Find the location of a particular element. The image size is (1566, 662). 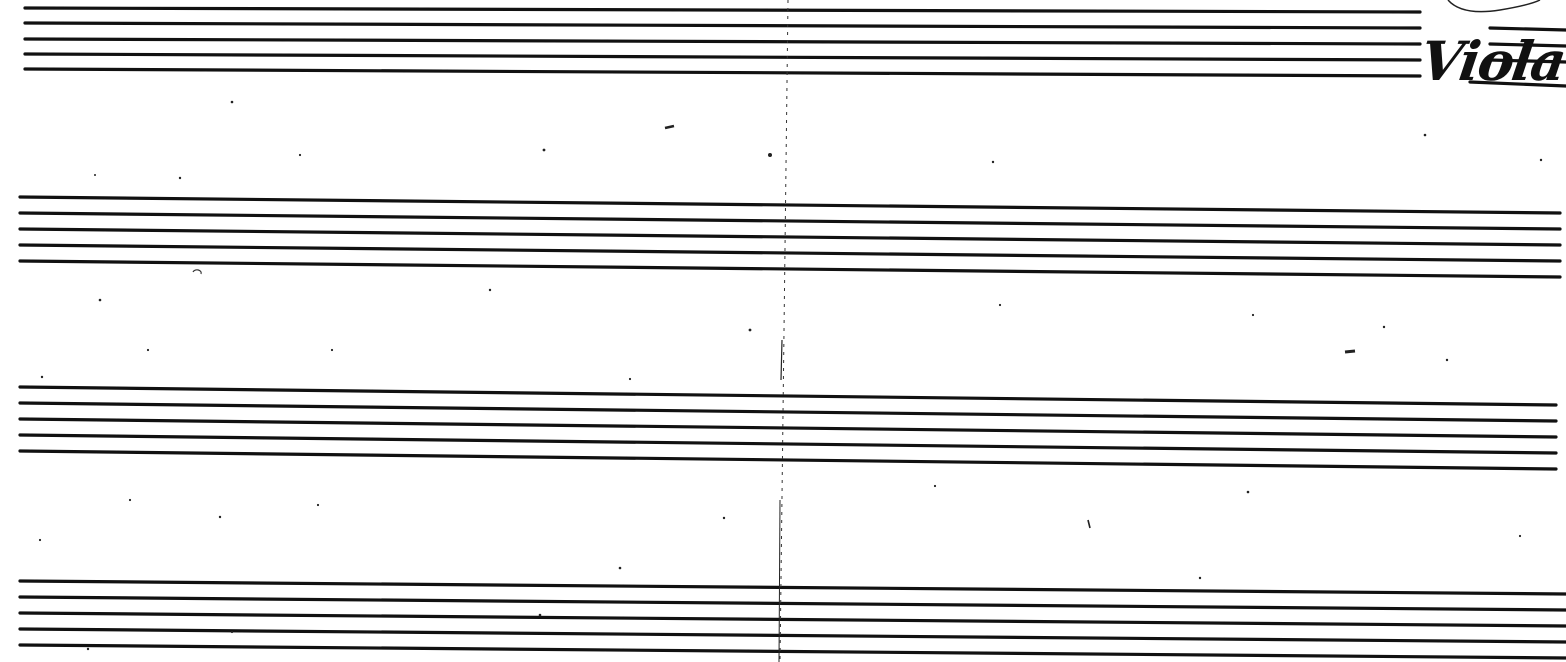

stamp-arc is located at coordinates (1494, 6).